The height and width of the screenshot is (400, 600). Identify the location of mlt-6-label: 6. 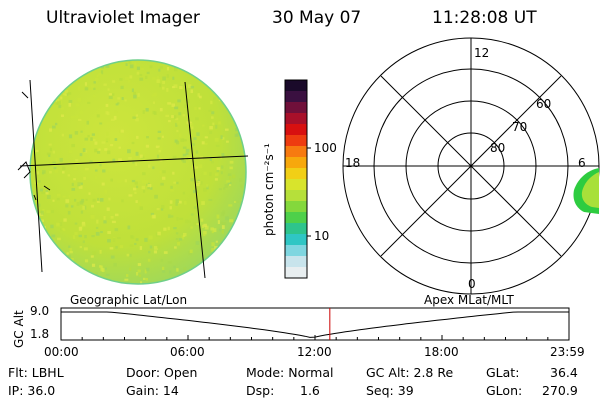
(582, 163).